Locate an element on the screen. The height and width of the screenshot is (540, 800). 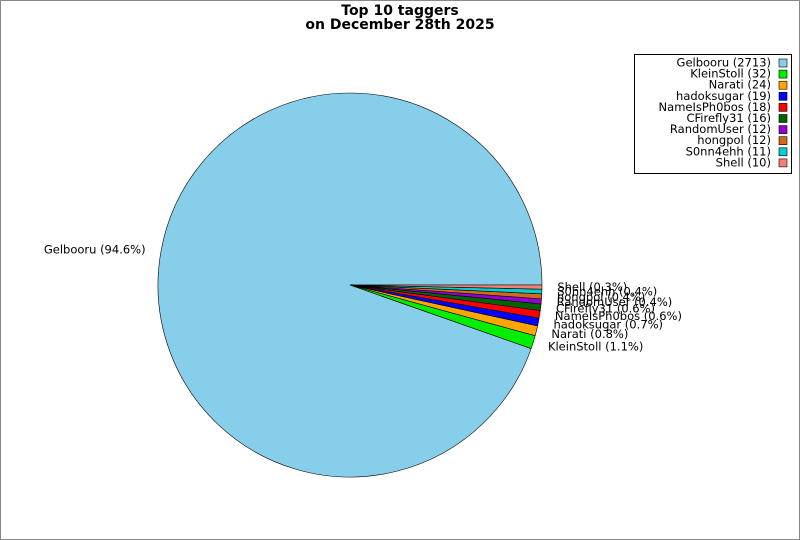
slice-label: KleinStoll (1.1%) is located at coordinates (595, 346).